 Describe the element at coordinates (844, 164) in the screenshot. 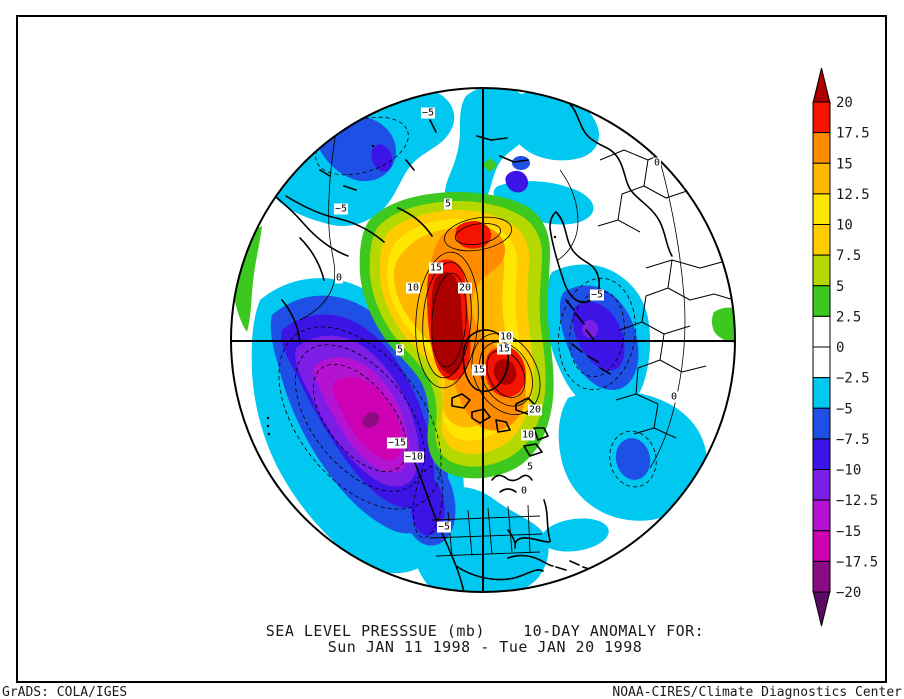

I see `colorbar-tick-label: 15` at that location.